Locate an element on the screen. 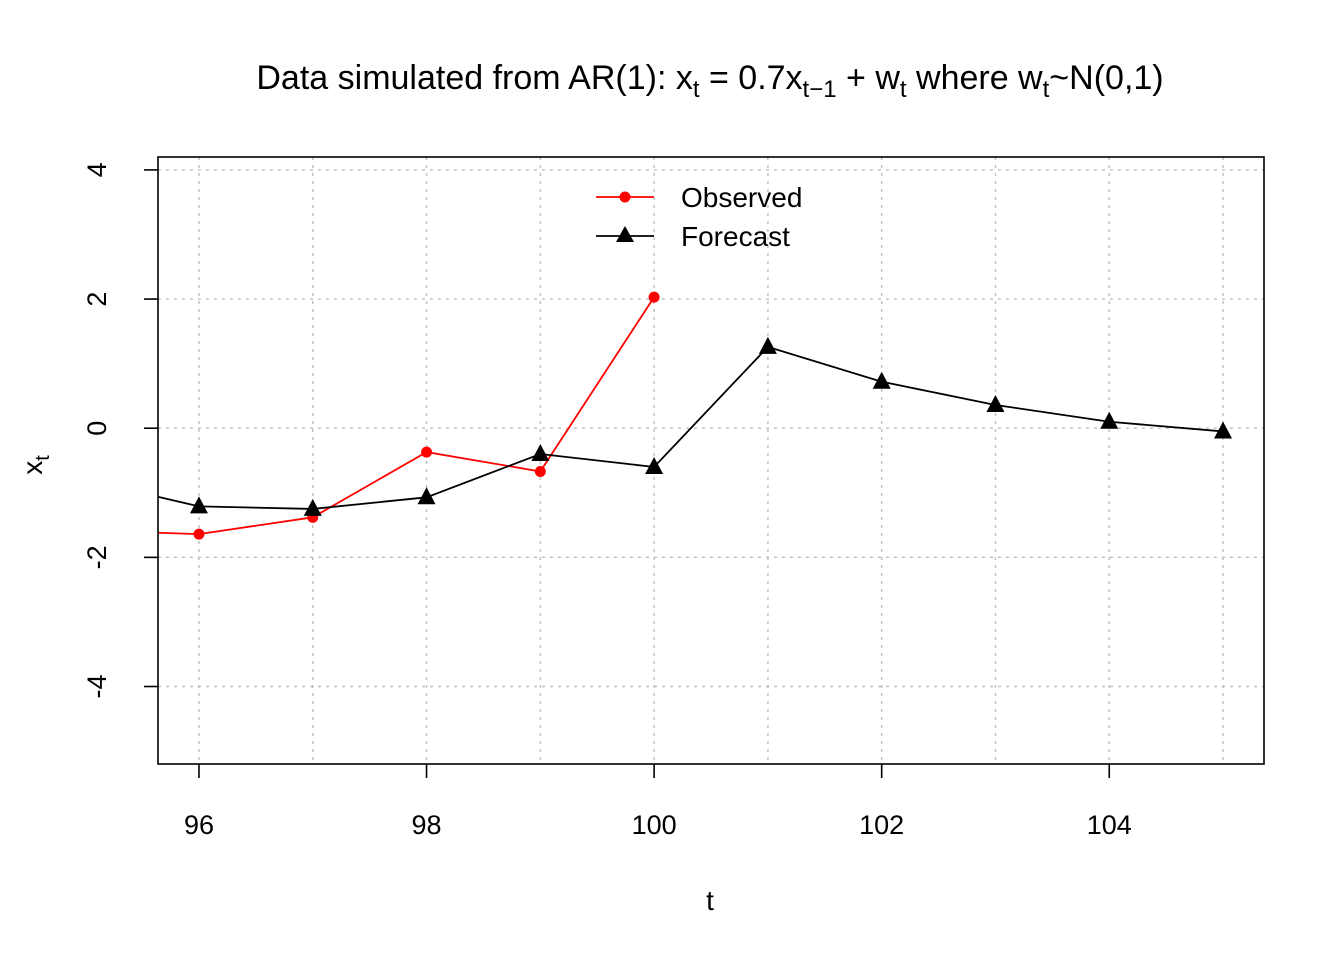 This screenshot has width=1344, height=960. title-mid-3: where w is located at coordinates (975, 78).